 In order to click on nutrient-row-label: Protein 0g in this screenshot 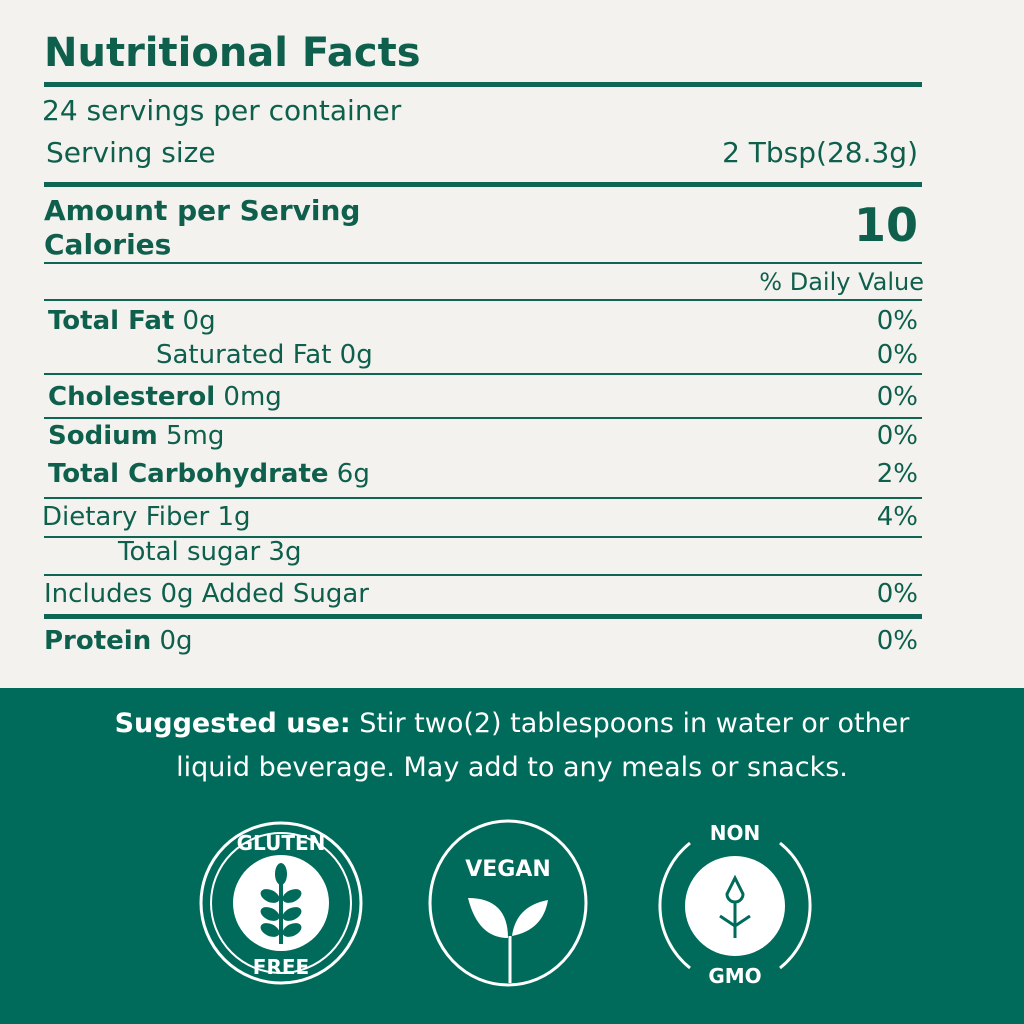, I will do `click(118, 641)`.